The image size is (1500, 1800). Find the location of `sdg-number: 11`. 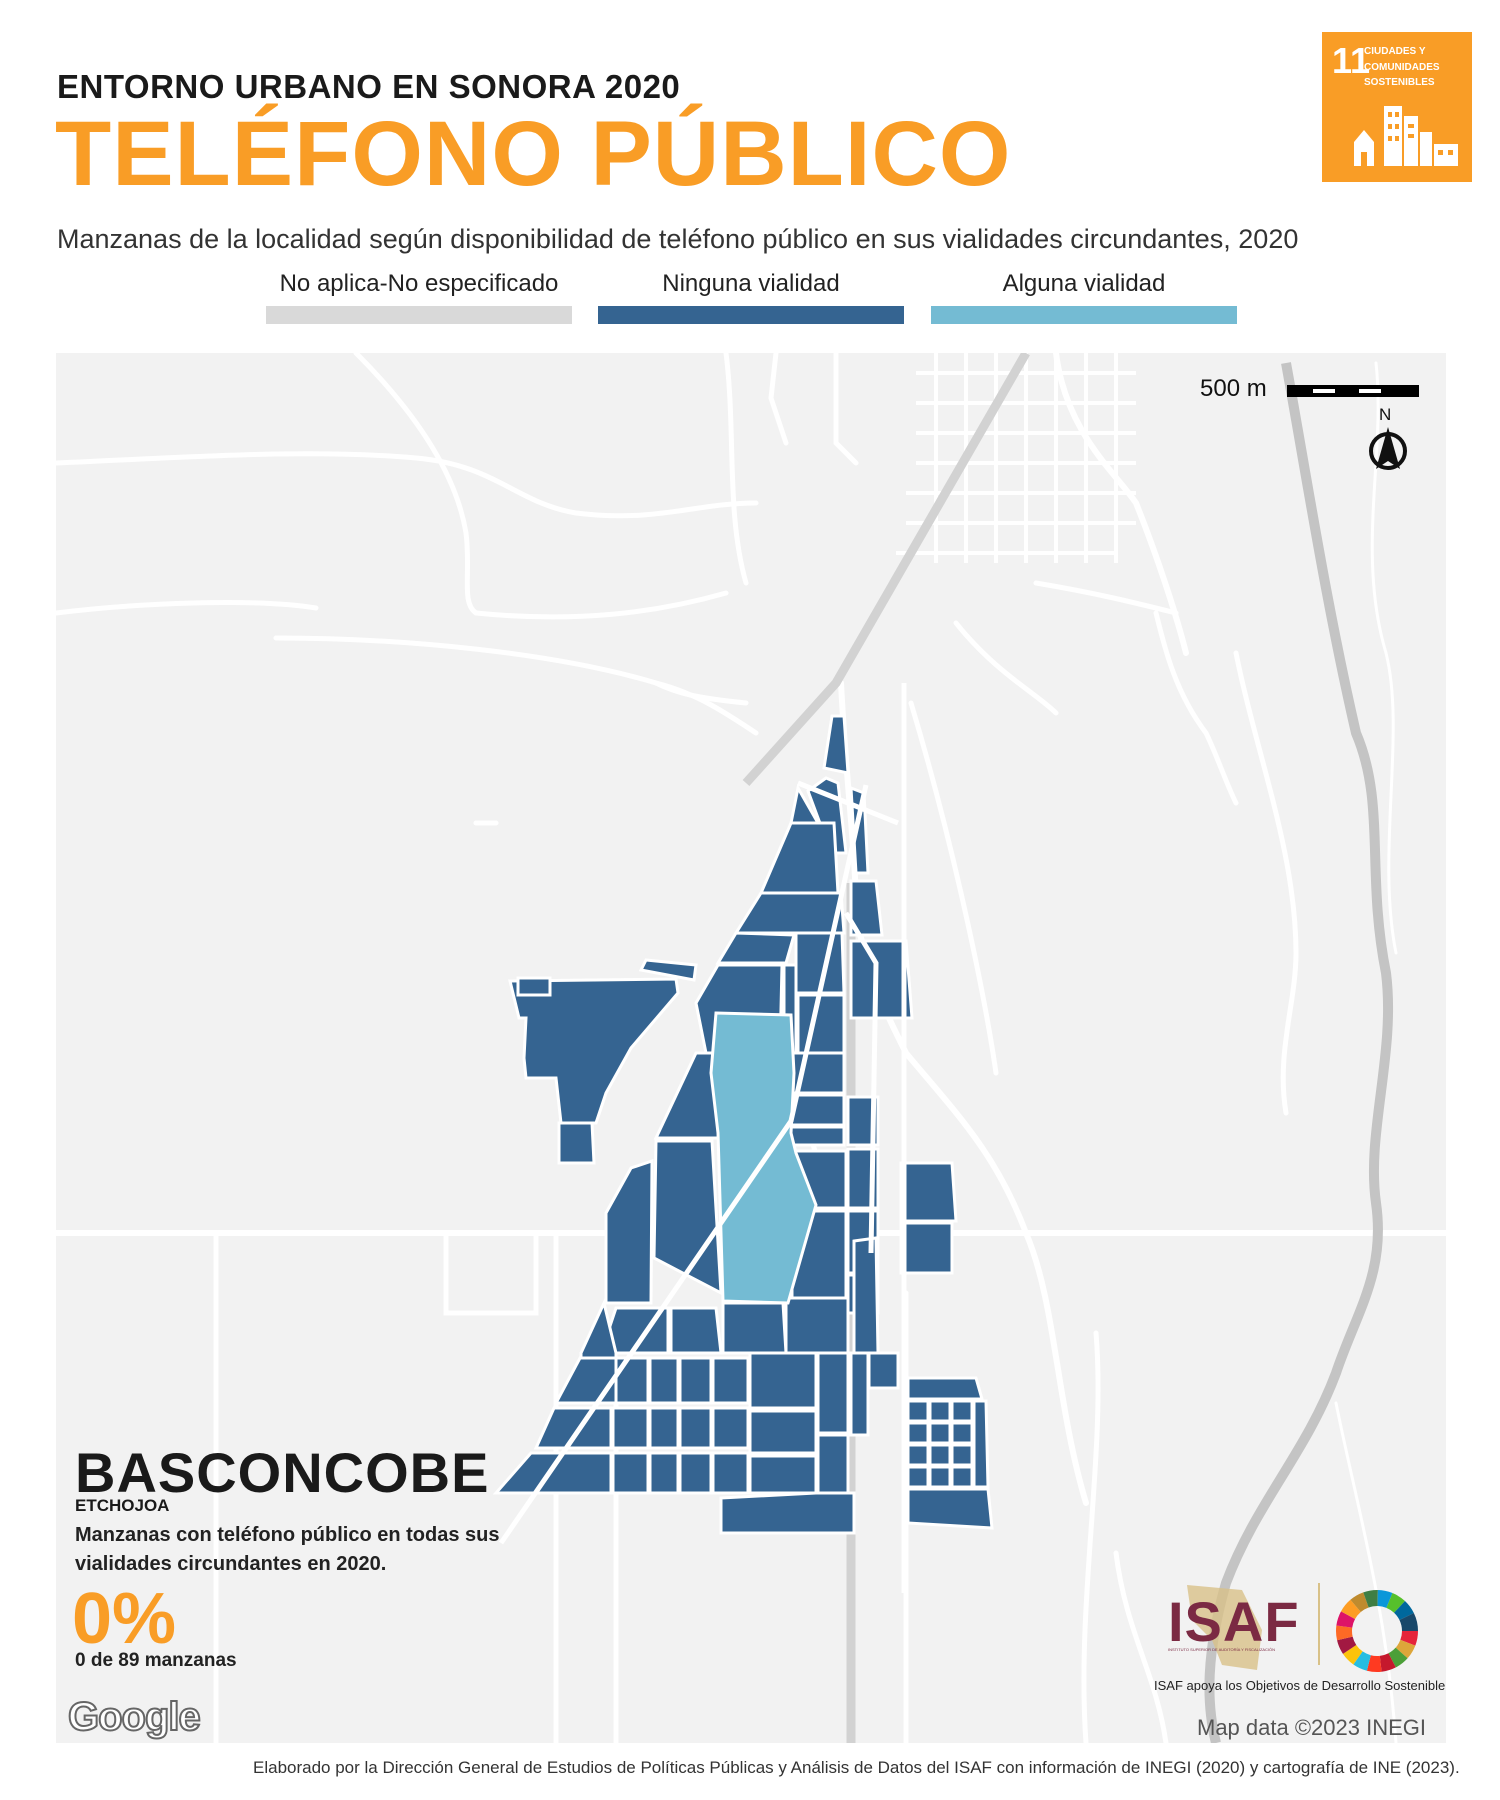

sdg-number: 11 is located at coordinates (1351, 60).